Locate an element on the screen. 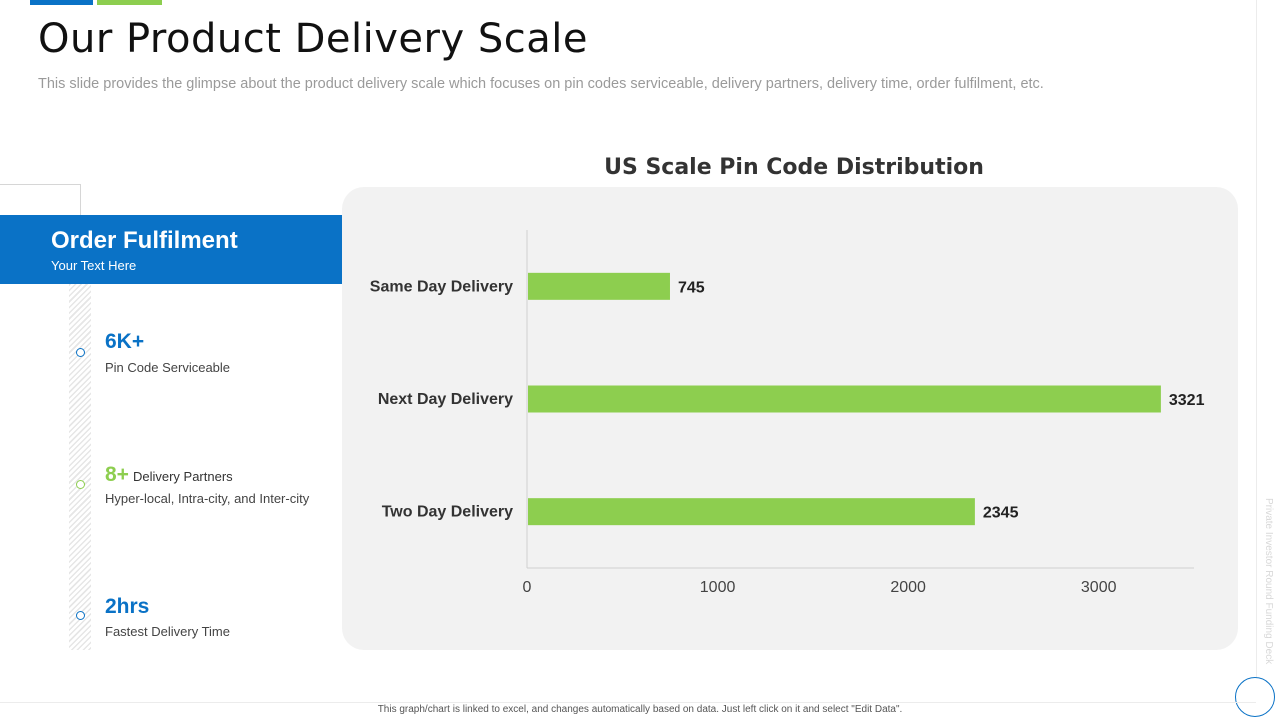 The height and width of the screenshot is (720, 1280). stat-value-delivery-time: 2hrs is located at coordinates (127, 606).